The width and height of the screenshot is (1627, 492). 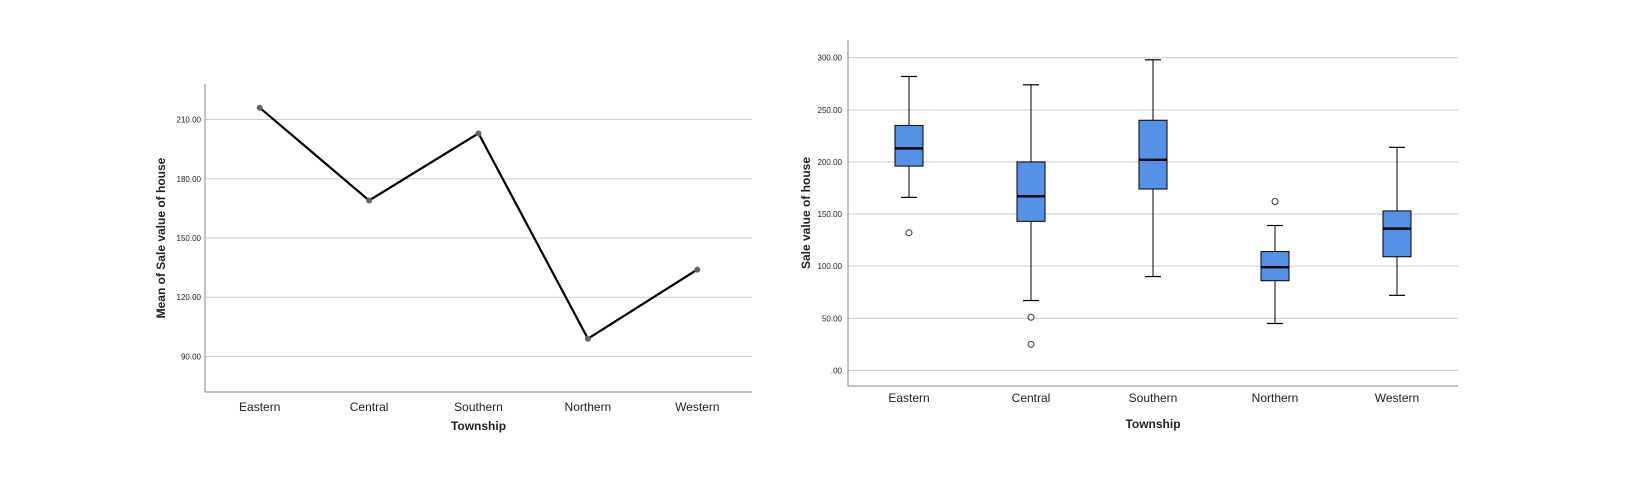 What do you see at coordinates (1275, 261) in the screenshot?
I see `box-northern` at bounding box center [1275, 261].